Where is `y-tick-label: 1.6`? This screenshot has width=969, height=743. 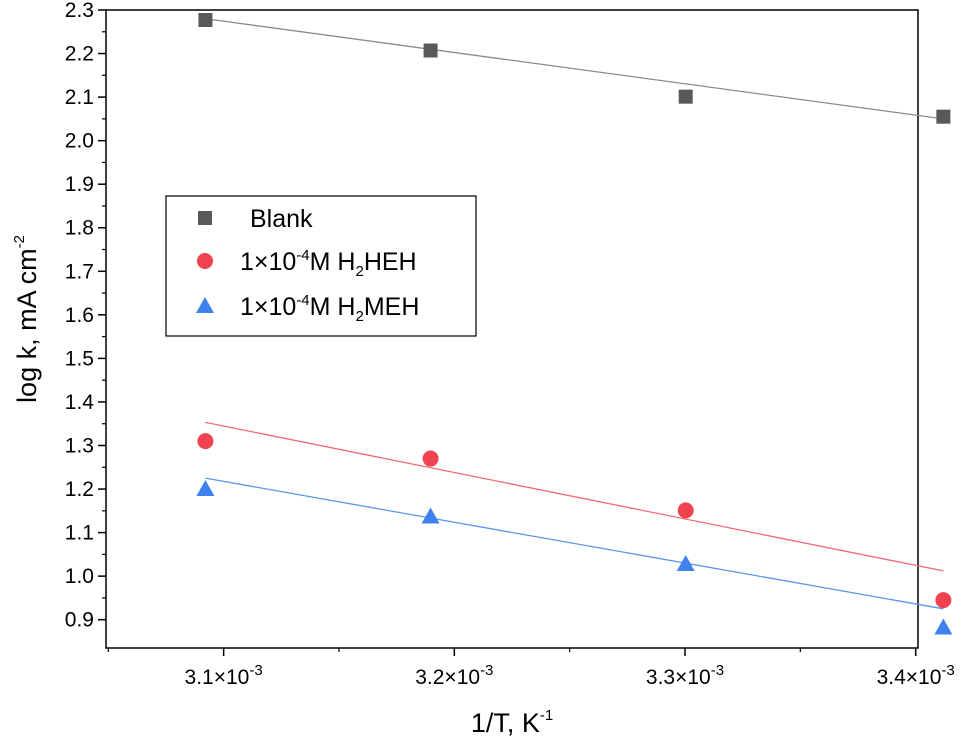
y-tick-label: 1.6 is located at coordinates (79, 315).